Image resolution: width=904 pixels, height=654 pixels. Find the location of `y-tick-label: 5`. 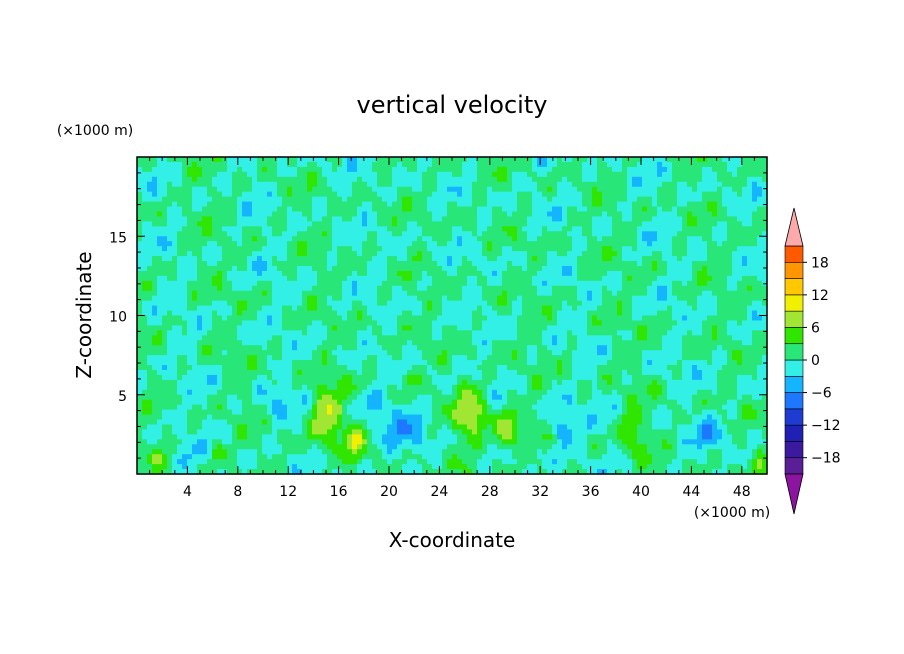

y-tick-label: 5 is located at coordinates (122, 397).